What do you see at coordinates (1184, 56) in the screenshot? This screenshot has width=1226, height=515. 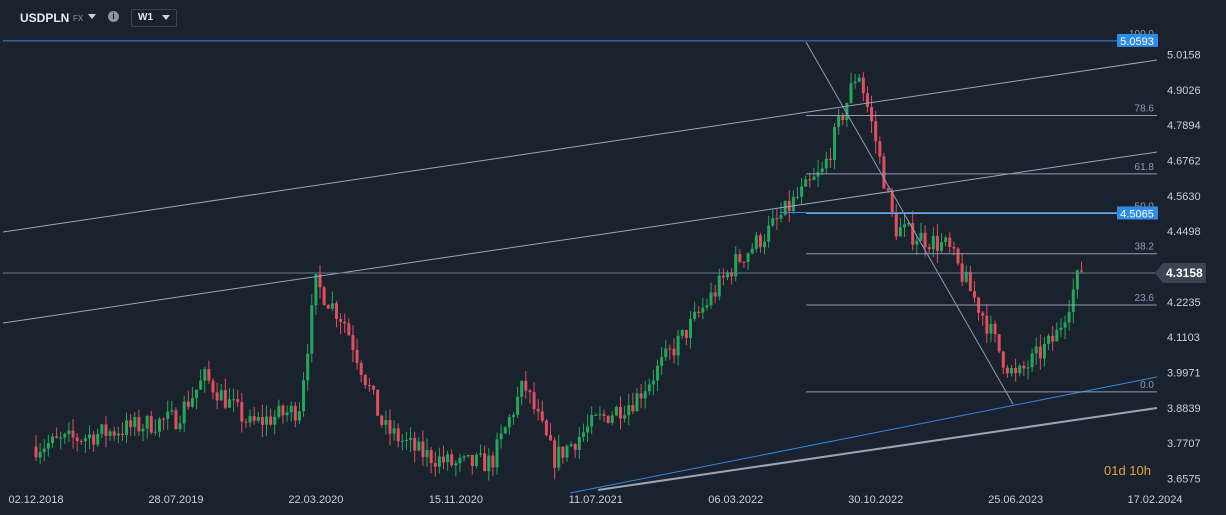 I see `y-tick-label: 5.0158` at bounding box center [1184, 56].